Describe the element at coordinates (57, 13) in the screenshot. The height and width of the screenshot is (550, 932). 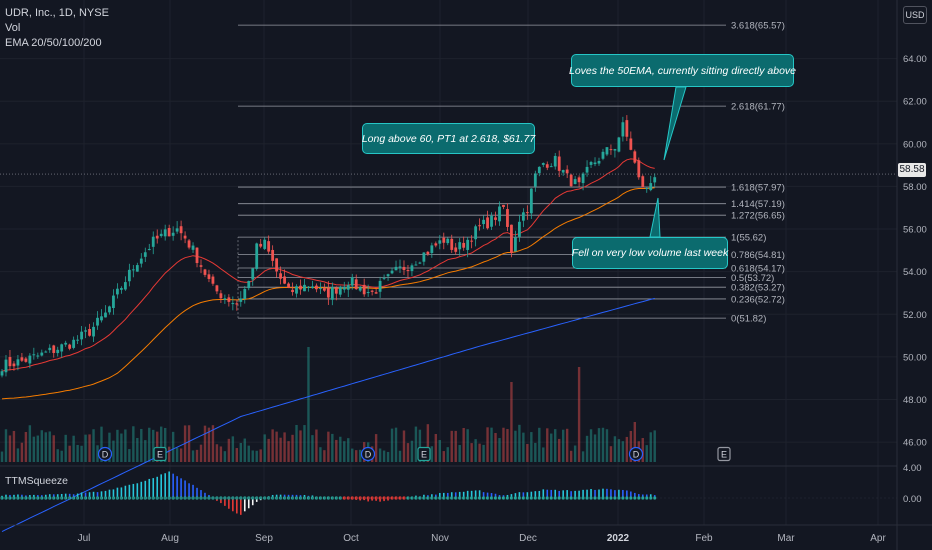
I see `symbol-title: UDR, Inc., 1D, NYSE` at that location.